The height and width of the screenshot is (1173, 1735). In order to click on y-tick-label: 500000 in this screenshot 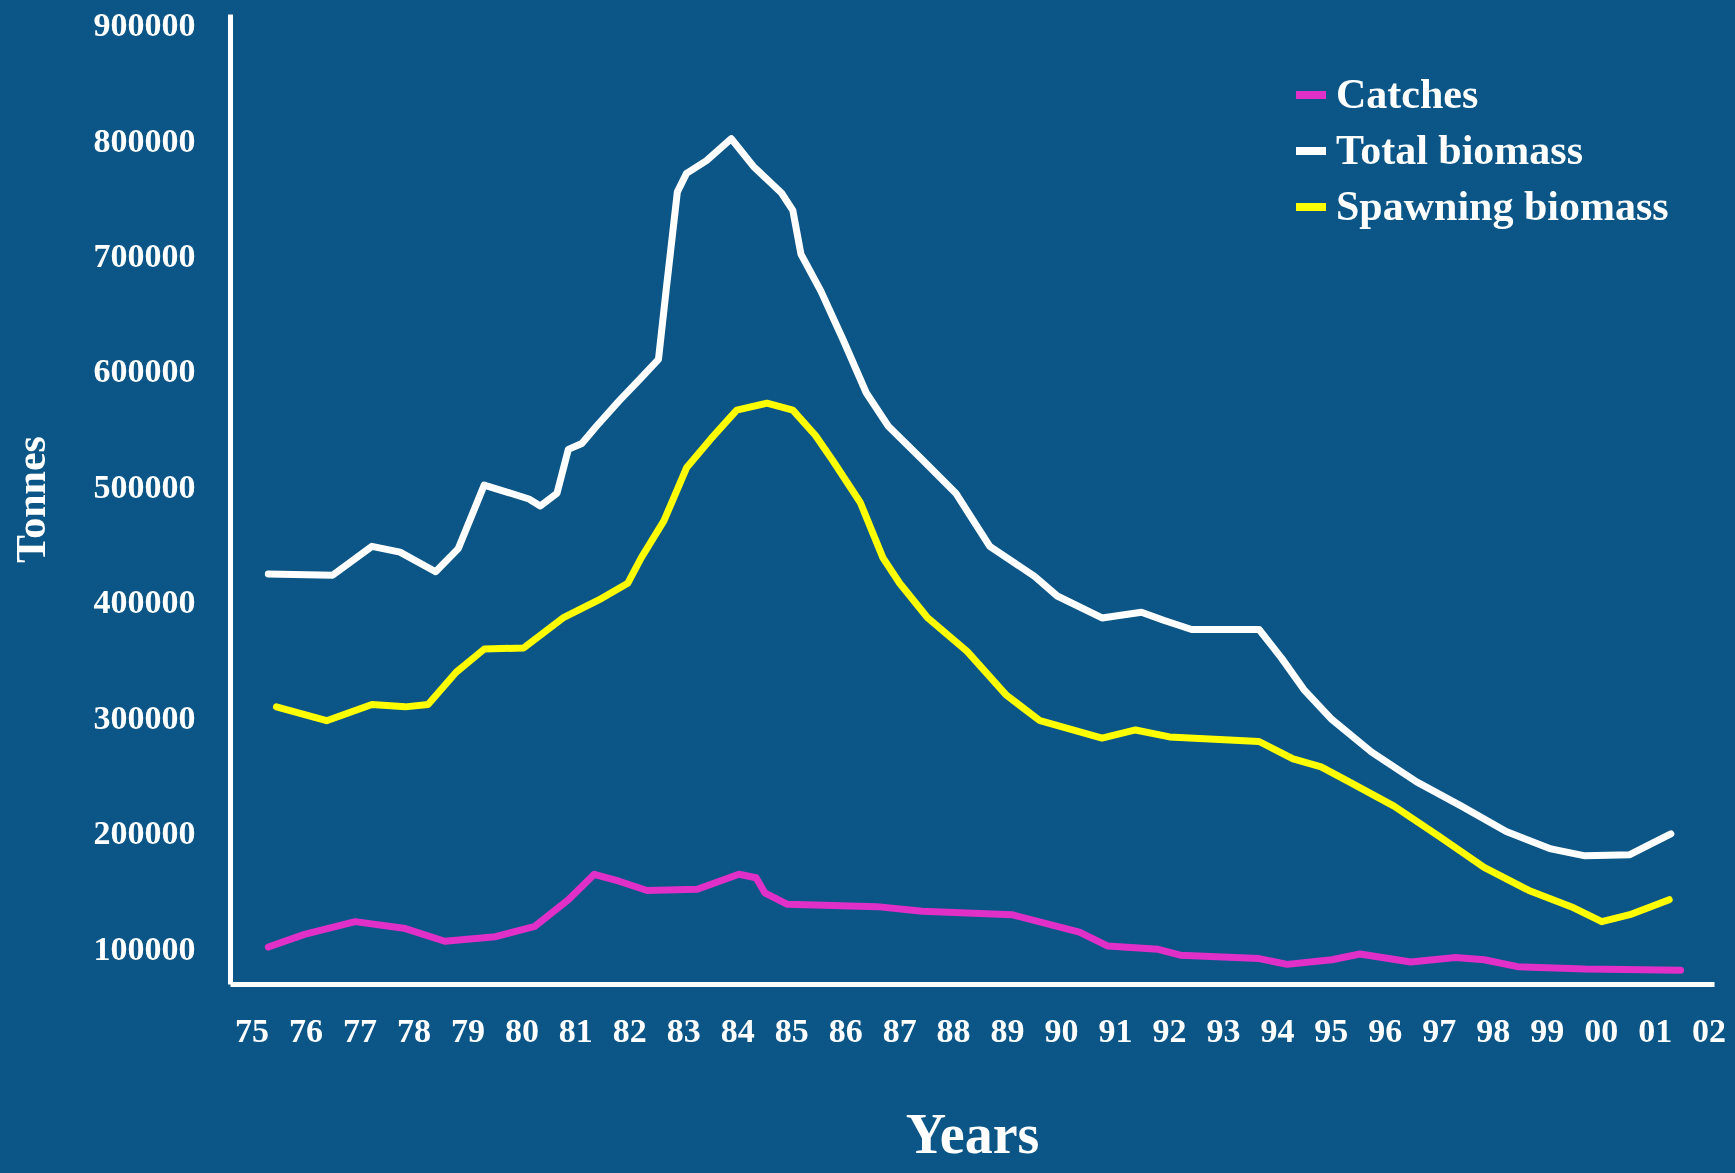, I will do `click(144, 486)`.